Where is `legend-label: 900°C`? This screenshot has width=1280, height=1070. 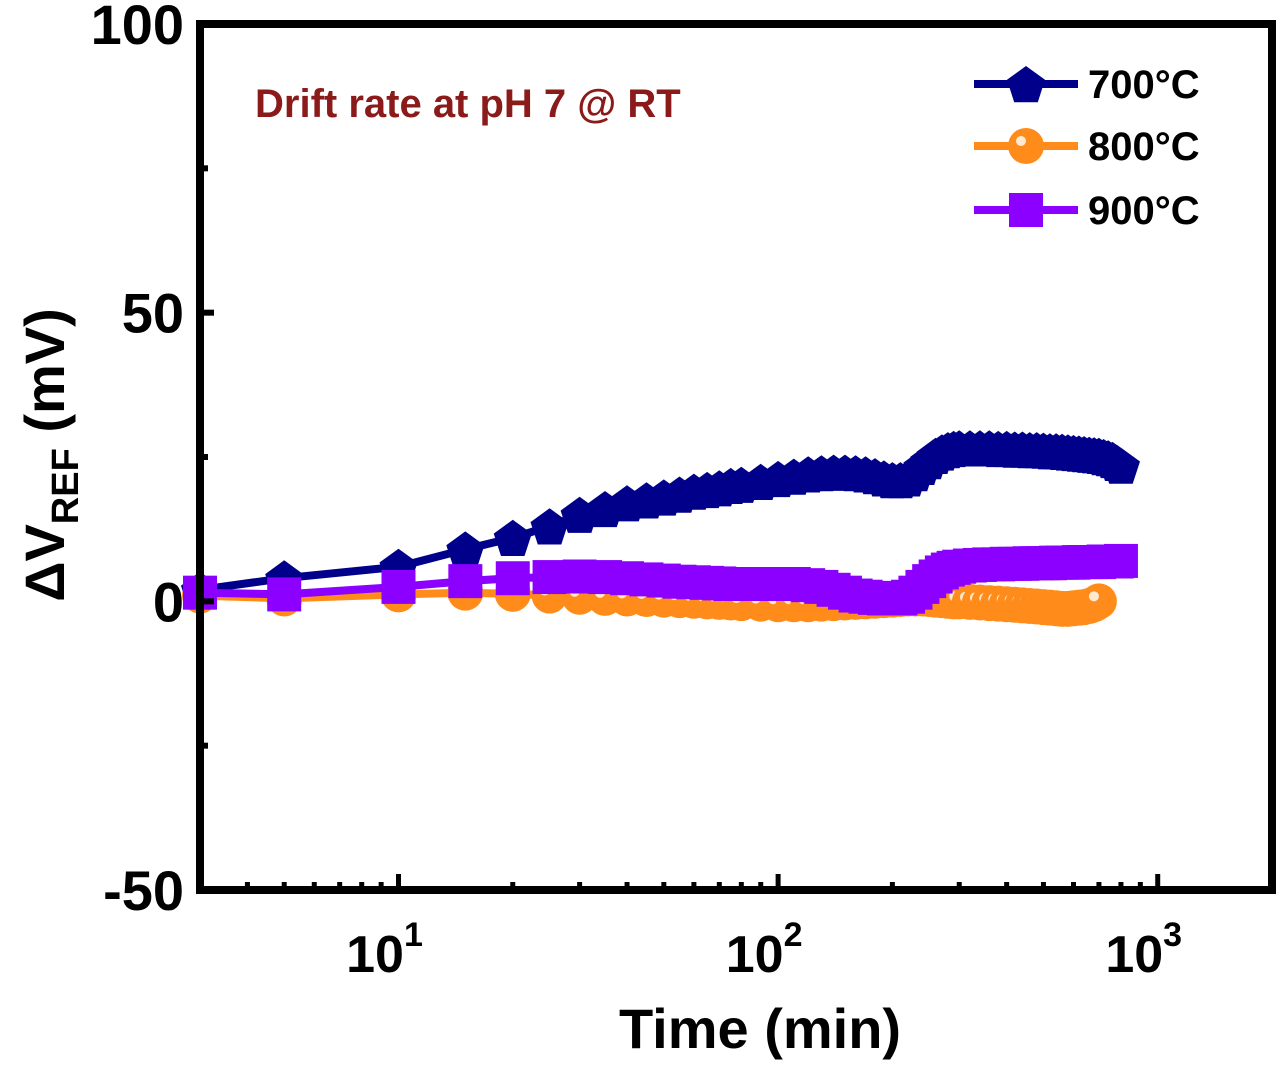 legend-label: 900°C is located at coordinates (1144, 211).